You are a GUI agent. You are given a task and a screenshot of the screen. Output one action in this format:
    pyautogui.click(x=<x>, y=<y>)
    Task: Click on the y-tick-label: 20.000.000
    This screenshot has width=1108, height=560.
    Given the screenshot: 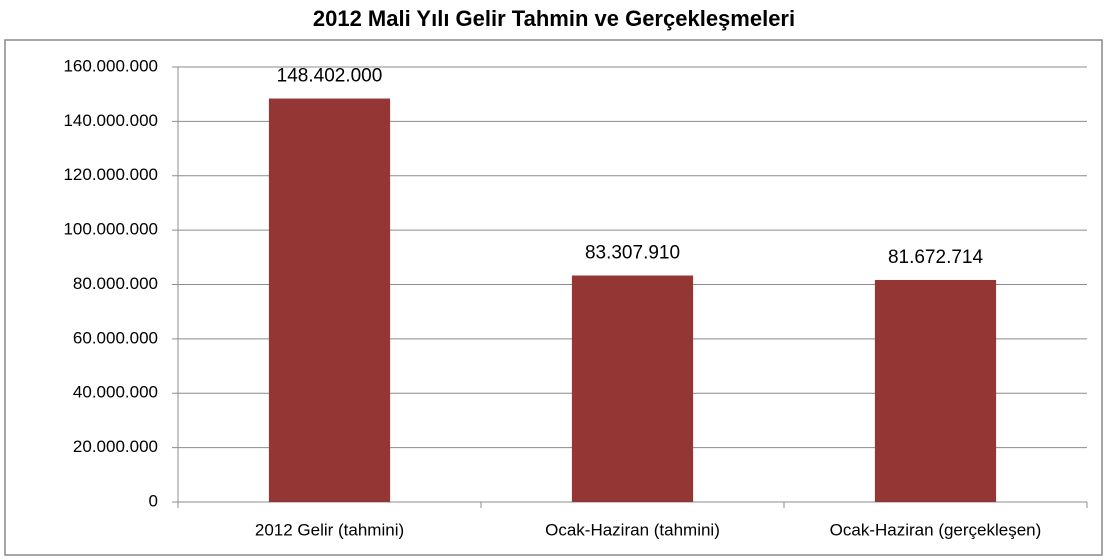 What is the action you would take?
    pyautogui.click(x=115, y=446)
    